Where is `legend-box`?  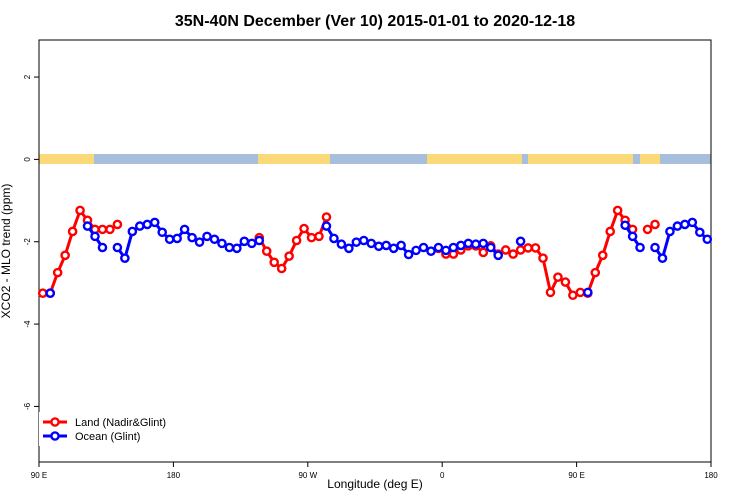 legend-box is located at coordinates (112, 429).